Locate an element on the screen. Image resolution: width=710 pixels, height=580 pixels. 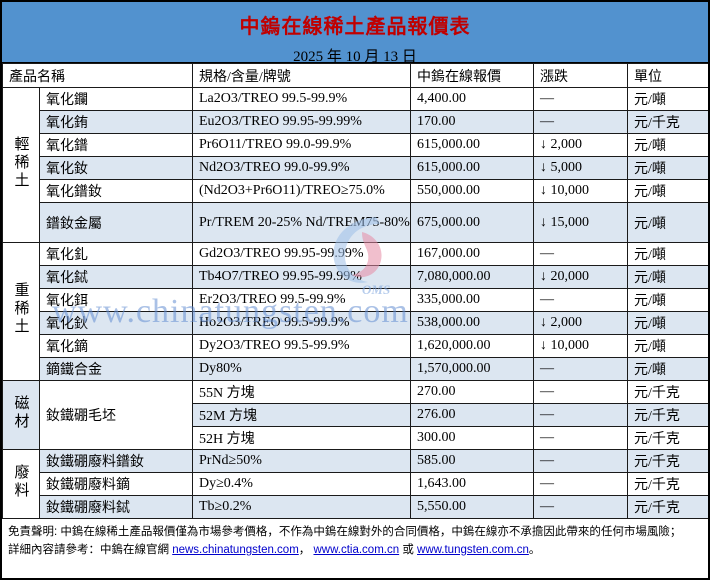
price-cell: 5,550.00 is located at coordinates (472, 507).